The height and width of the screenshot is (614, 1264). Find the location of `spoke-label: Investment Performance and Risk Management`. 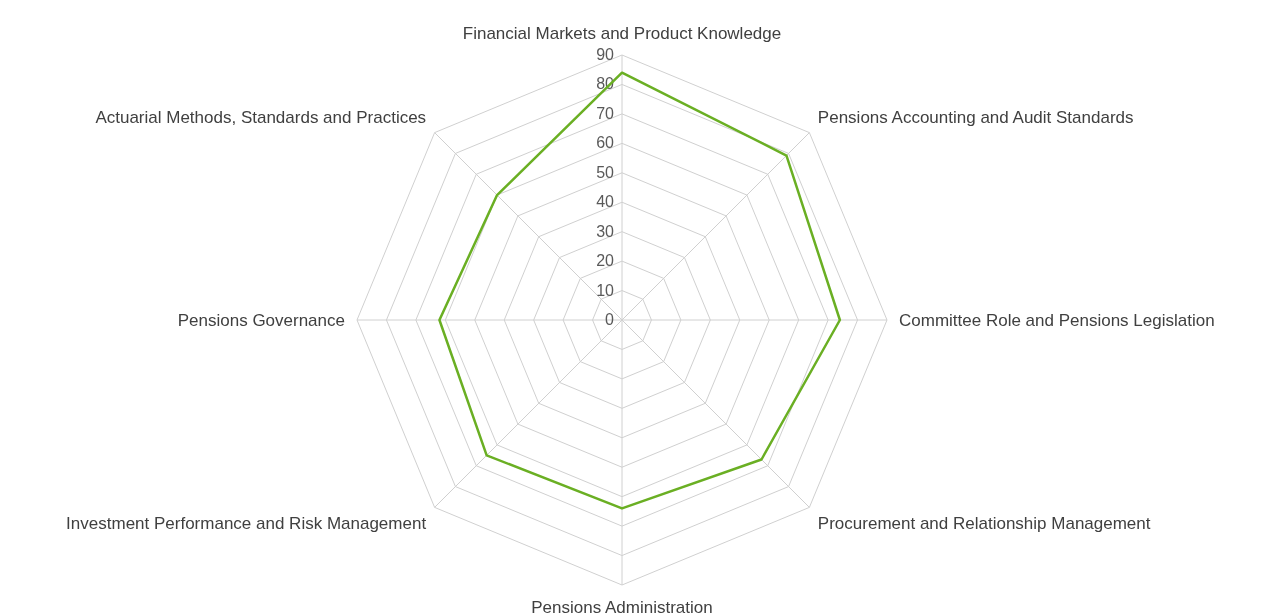

spoke-label: Investment Performance and Risk Management is located at coordinates (246, 523).